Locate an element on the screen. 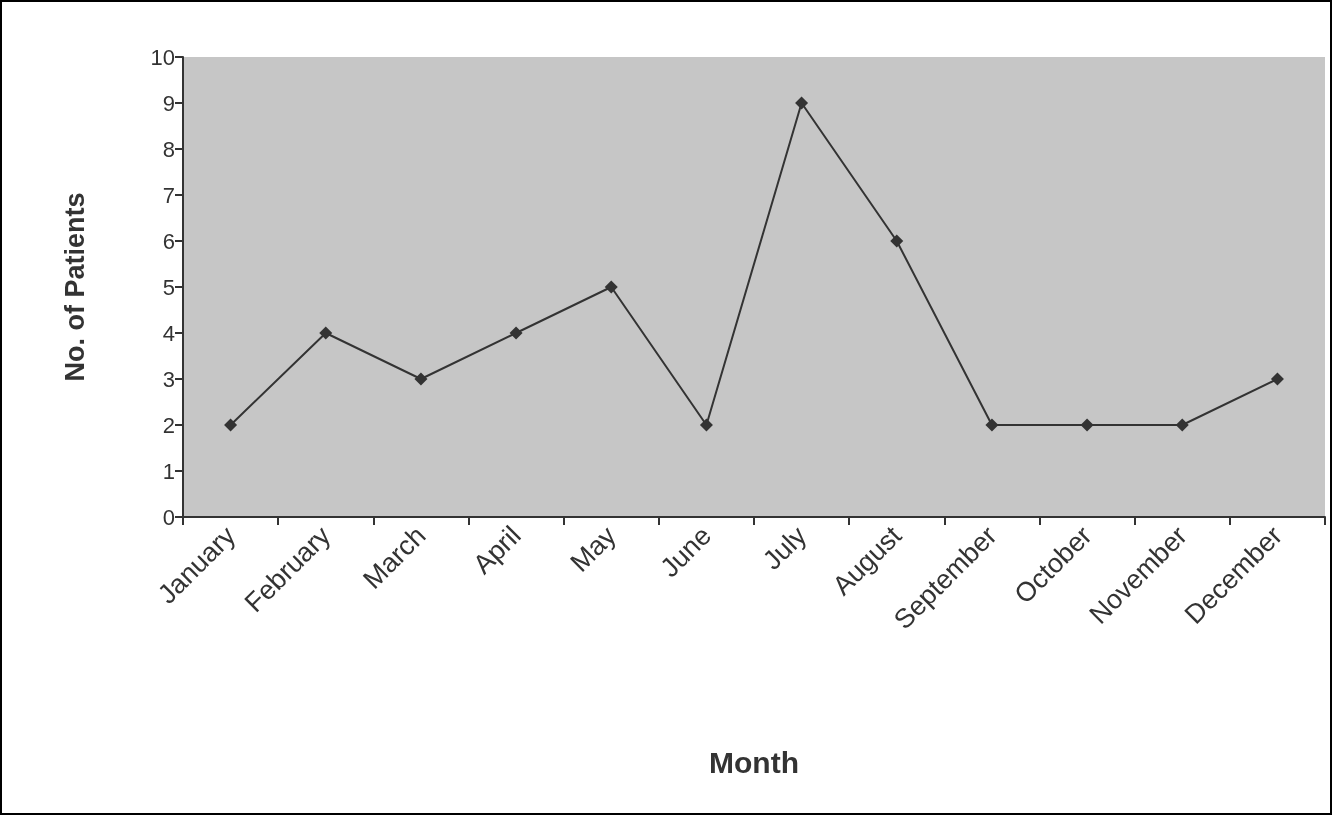 The width and height of the screenshot is (1333, 816). y-tick-label: 7 is located at coordinates (168, 195).